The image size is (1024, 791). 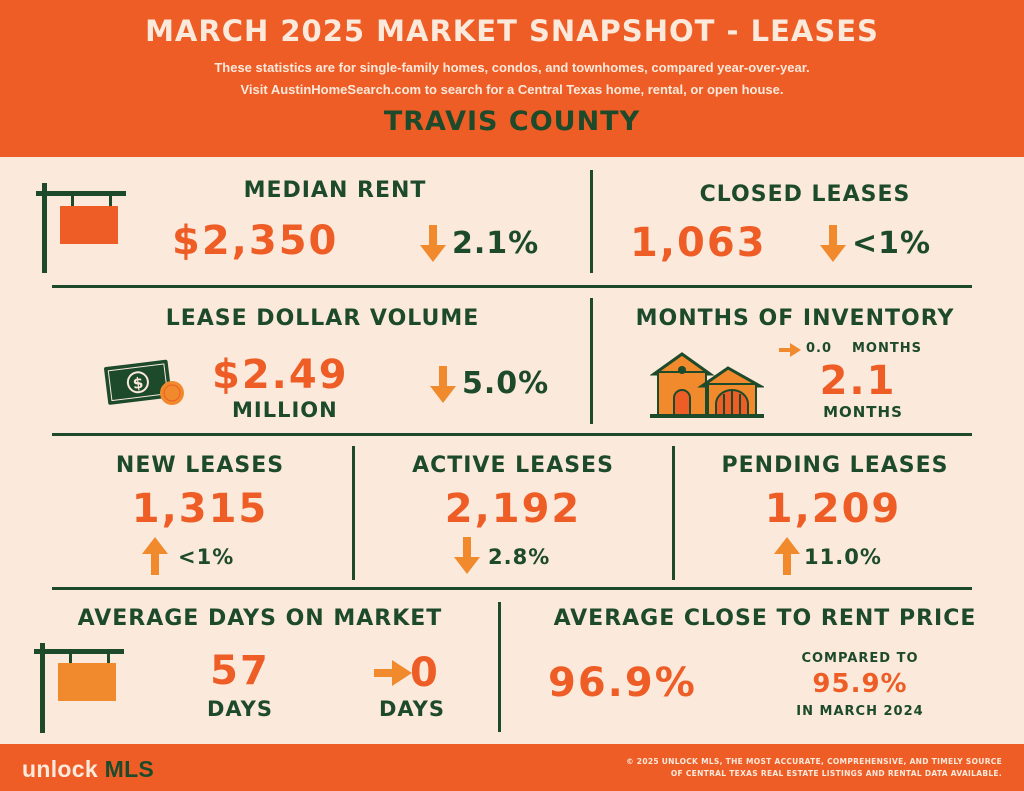 I want to click on median-rent-label: MEDIAN RENT, so click(x=335, y=190).